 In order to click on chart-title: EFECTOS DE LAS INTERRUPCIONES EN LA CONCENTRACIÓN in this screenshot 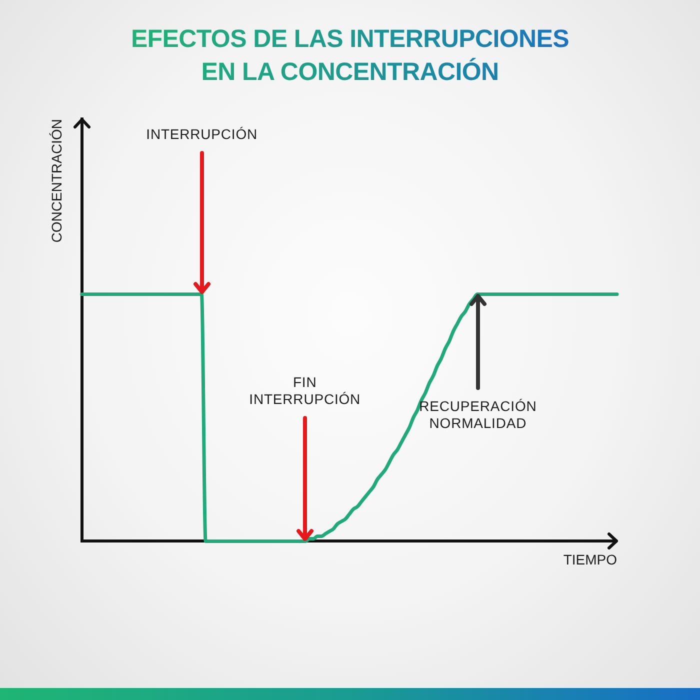, I will do `click(350, 56)`.